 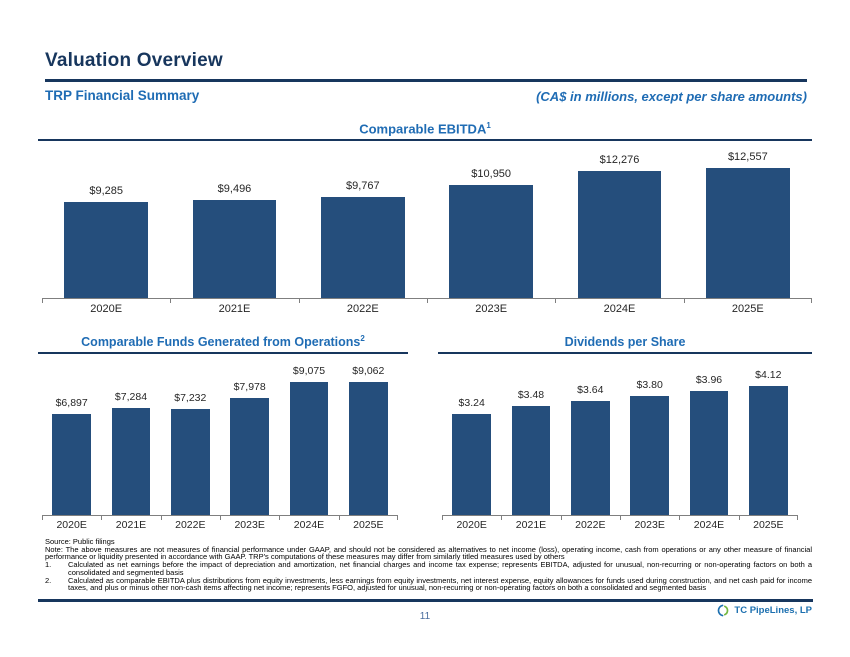 I want to click on bar-slot-2023E: $10,950, so click(x=491, y=225).